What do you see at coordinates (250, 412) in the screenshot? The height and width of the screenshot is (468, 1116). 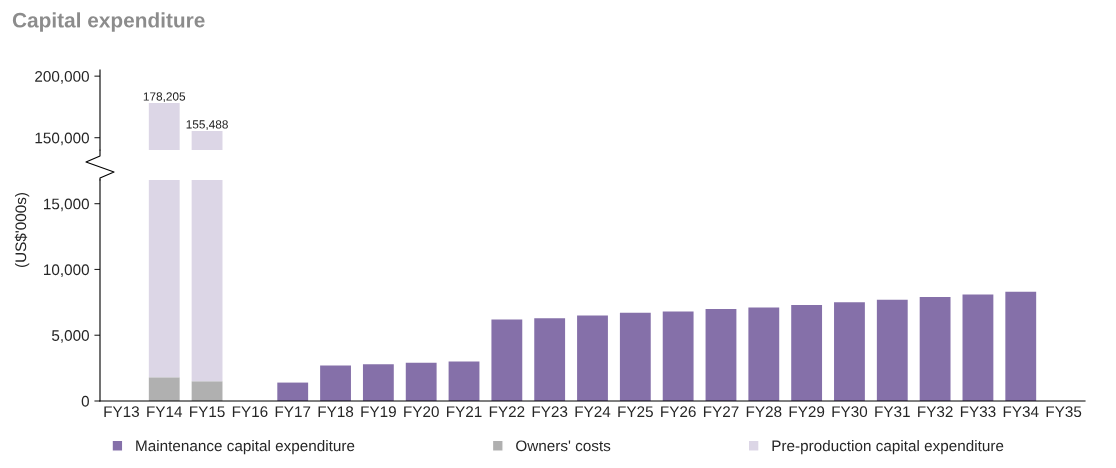 I see `x-tick-label: FY16` at bounding box center [250, 412].